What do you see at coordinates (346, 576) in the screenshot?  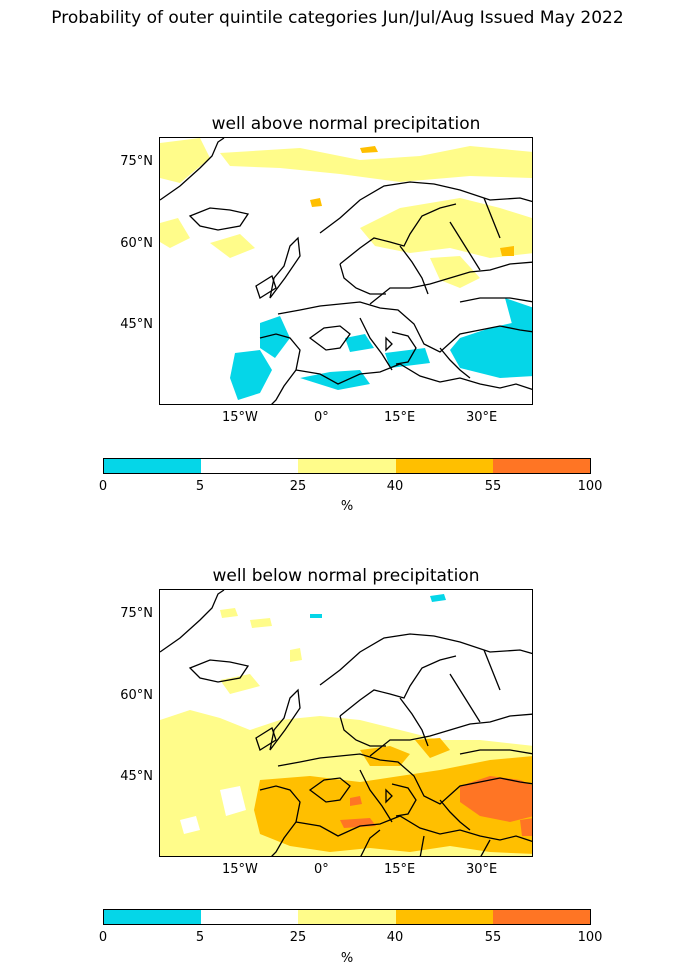 I see `panel-title-below: well below normal precipitation` at bounding box center [346, 576].